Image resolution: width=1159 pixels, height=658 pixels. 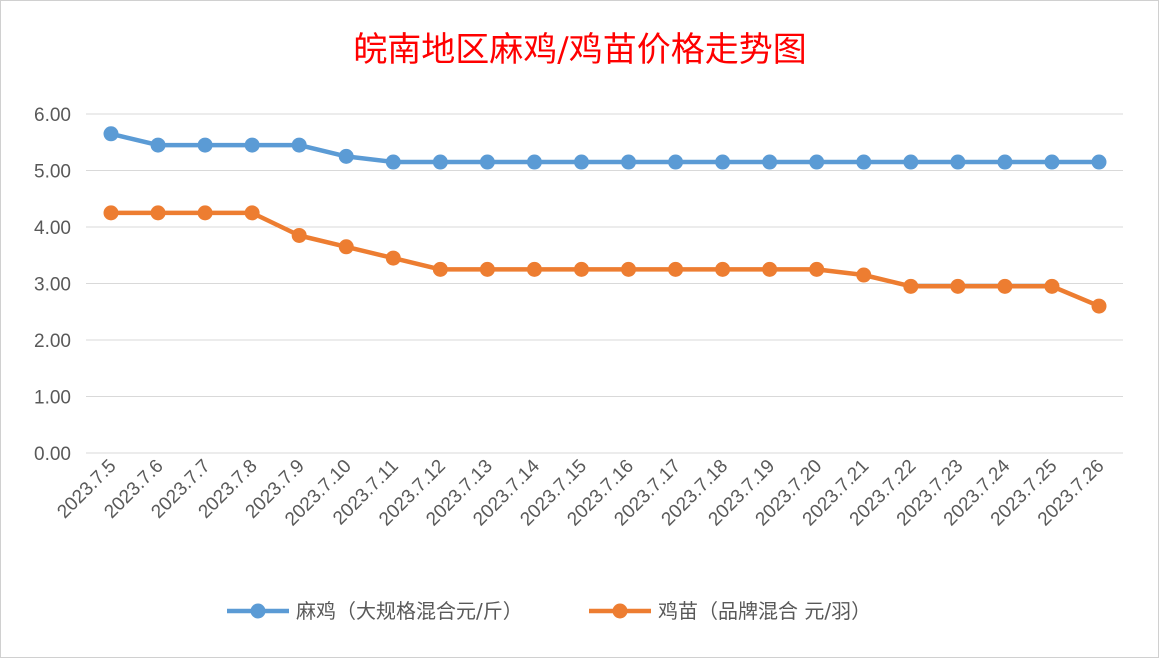 What do you see at coordinates (409, 611) in the screenshot?
I see `legend-label: 麻鸡（大规格混合元/斤）` at bounding box center [409, 611].